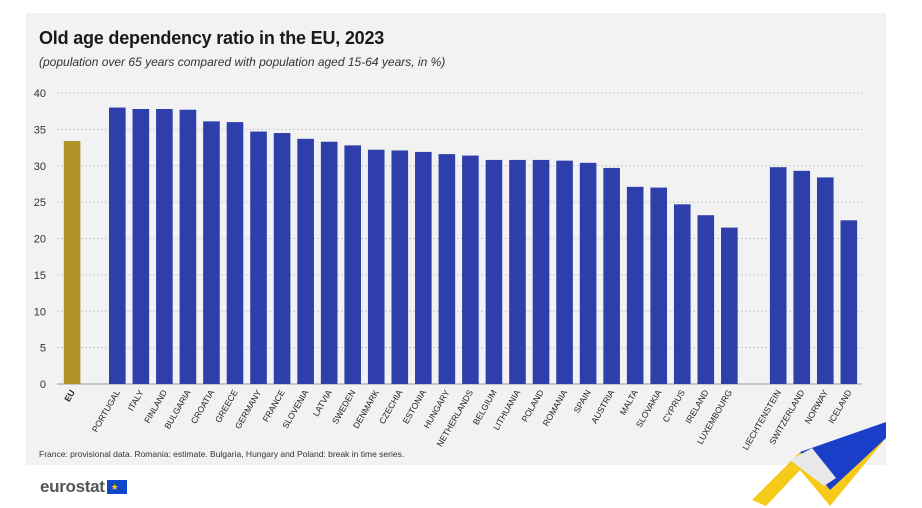 This screenshot has height=508, width=922. I want to click on bar-greece, so click(235, 253).